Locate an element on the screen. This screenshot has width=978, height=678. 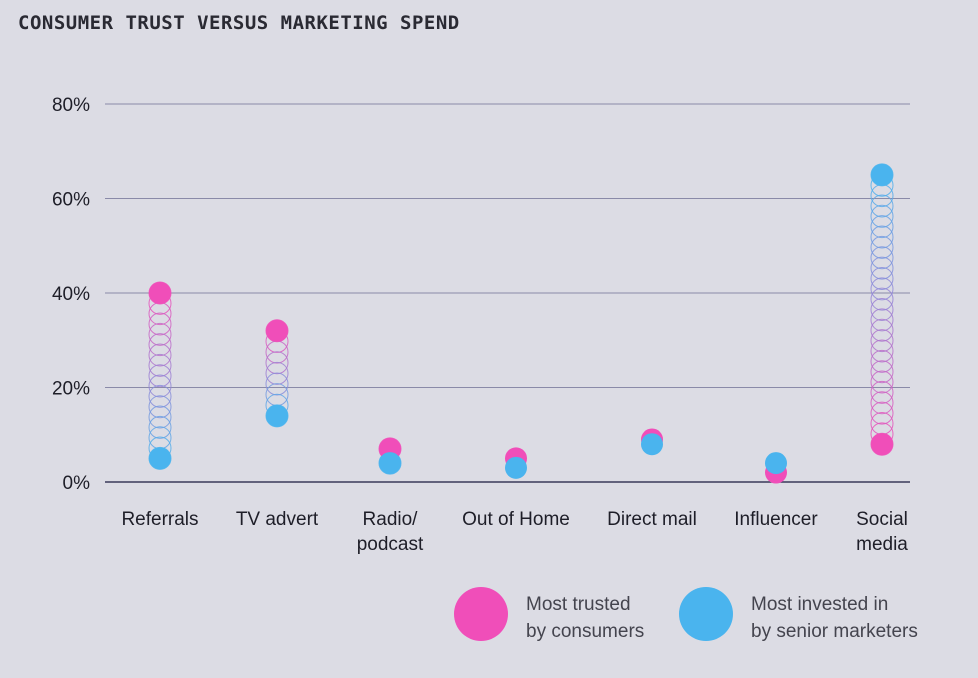
x-tick-label: TV advert is located at coordinates (277, 519).